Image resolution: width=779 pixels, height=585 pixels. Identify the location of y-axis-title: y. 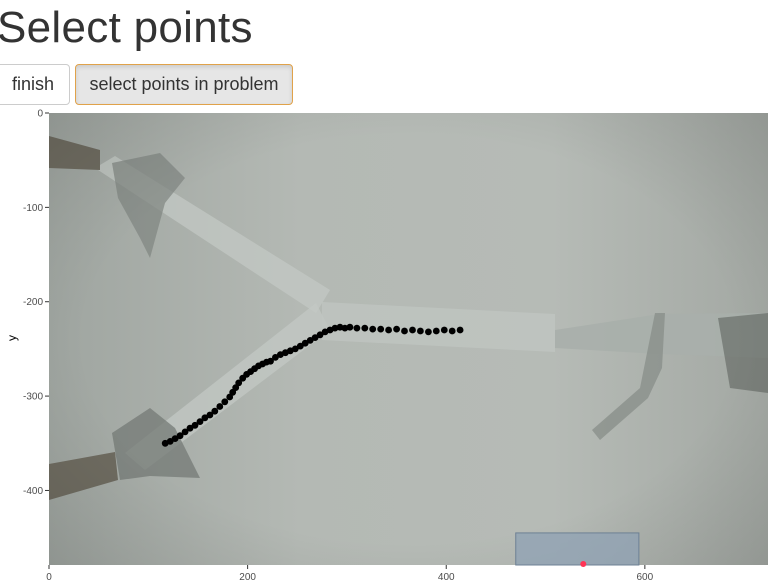
(12, 338).